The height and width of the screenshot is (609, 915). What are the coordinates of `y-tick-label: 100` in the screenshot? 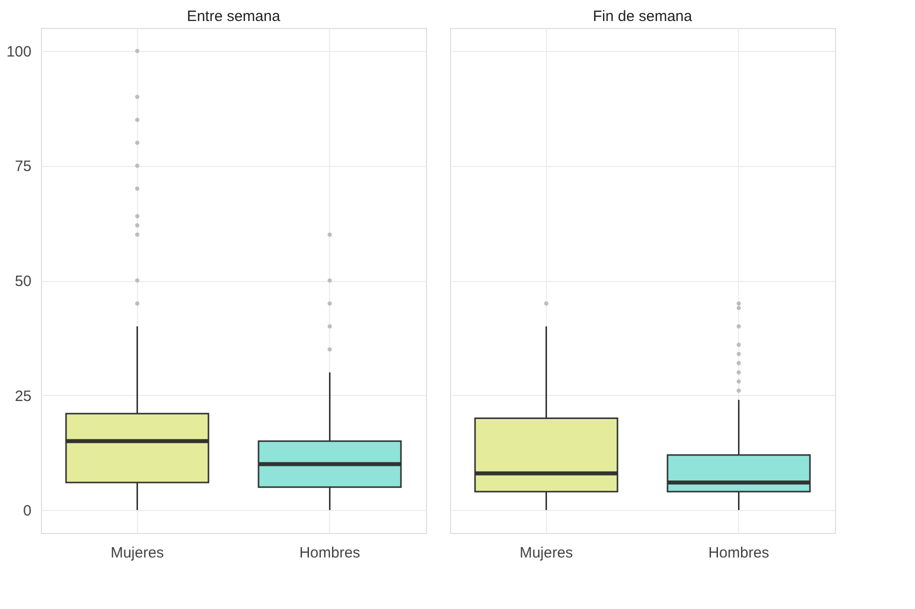 It's located at (19, 51).